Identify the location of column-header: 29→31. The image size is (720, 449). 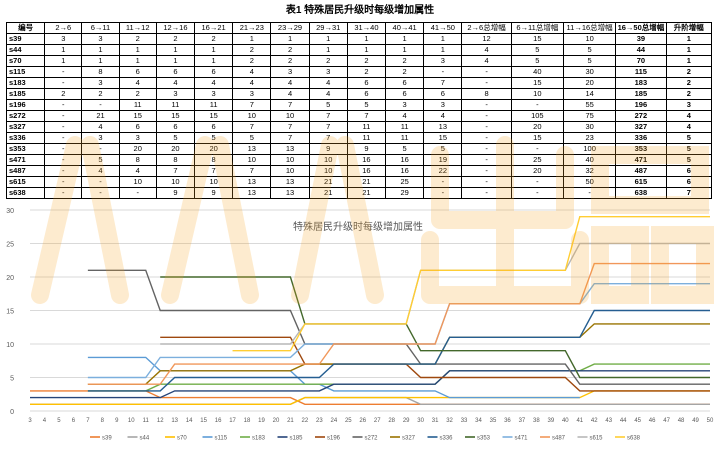
(328, 28).